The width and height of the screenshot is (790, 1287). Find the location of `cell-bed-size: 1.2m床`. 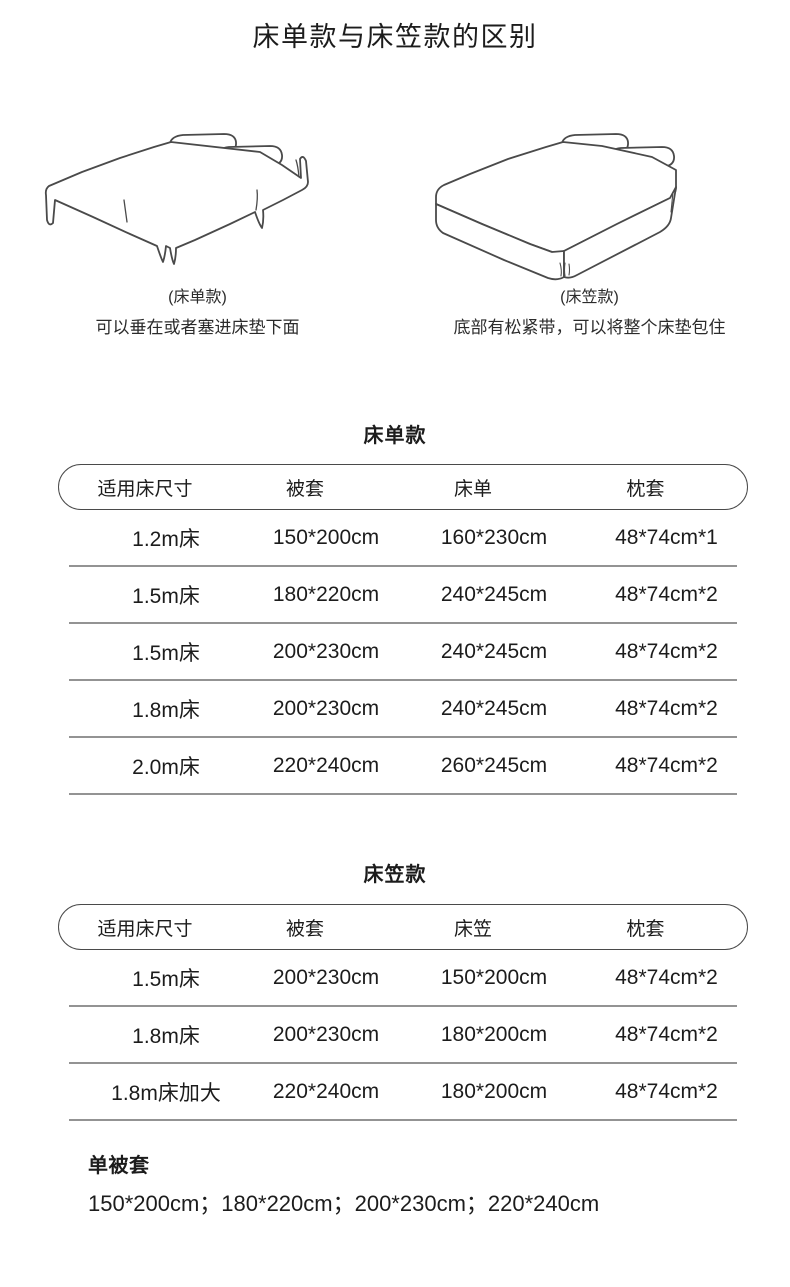

cell-bed-size: 1.2m床 is located at coordinates (166, 539).